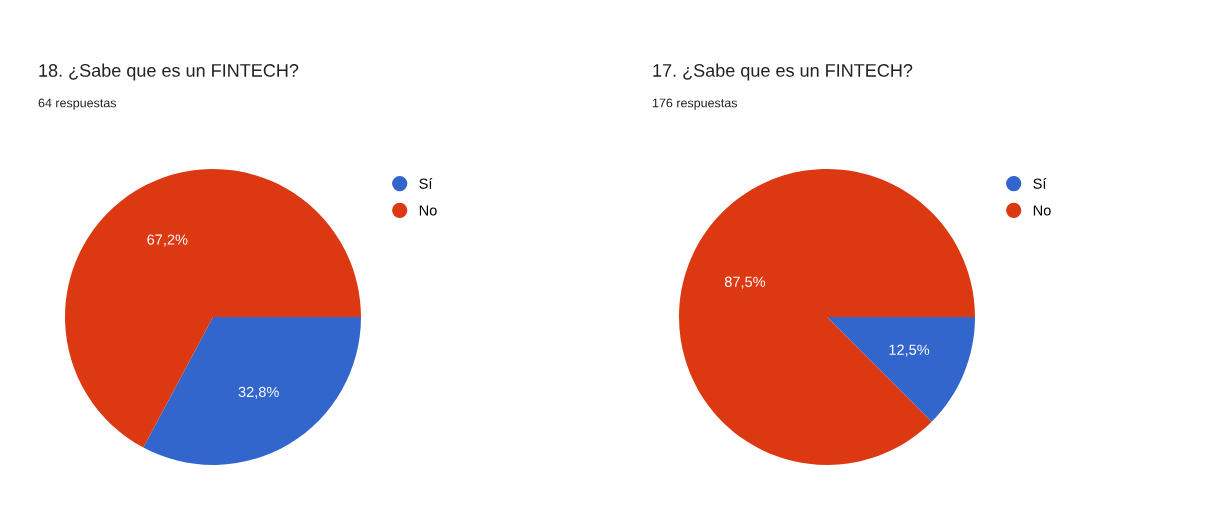  I want to click on chart-subtitle: 64 respuestas, so click(77, 104).